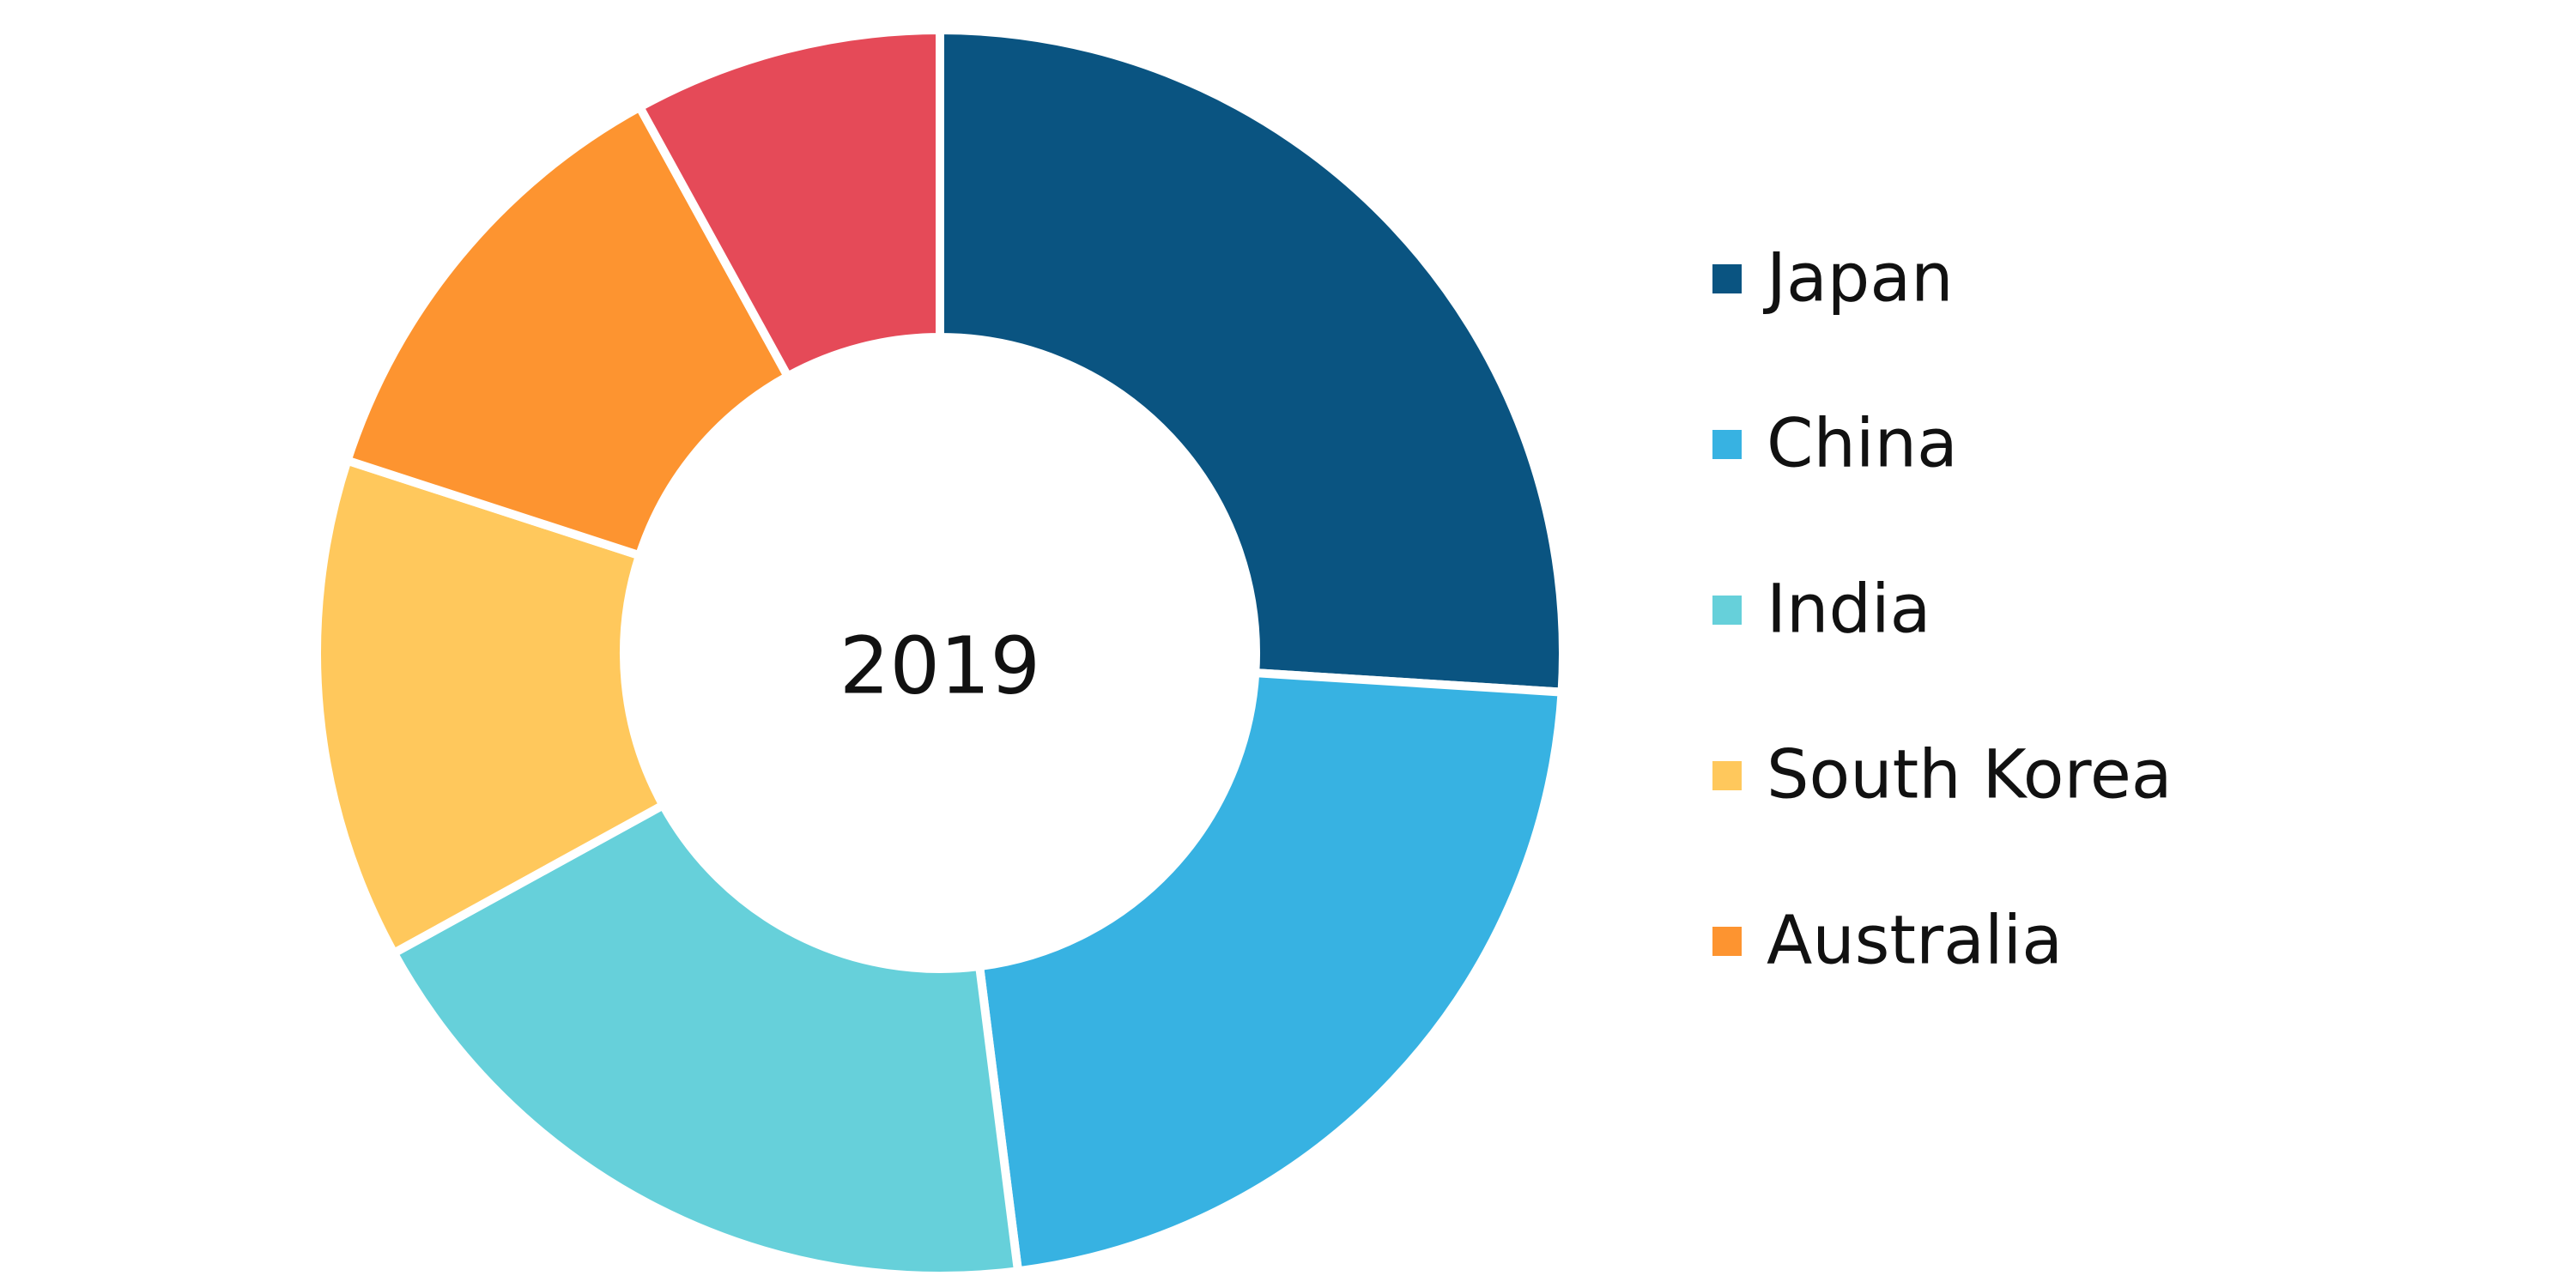 This screenshot has width=2576, height=1288. Describe the element at coordinates (1970, 774) in the screenshot. I see `legend-label: South Korea` at that location.